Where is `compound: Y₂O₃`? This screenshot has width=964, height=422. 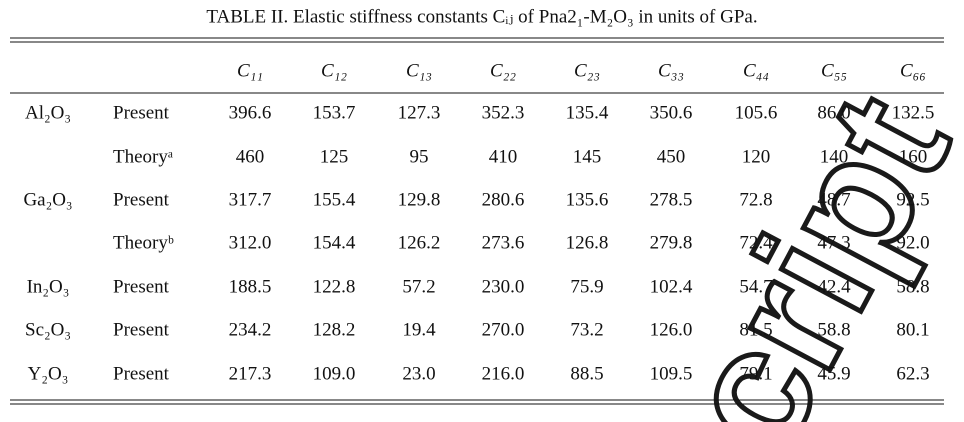 compound: Y₂O₃ is located at coordinates (48, 373).